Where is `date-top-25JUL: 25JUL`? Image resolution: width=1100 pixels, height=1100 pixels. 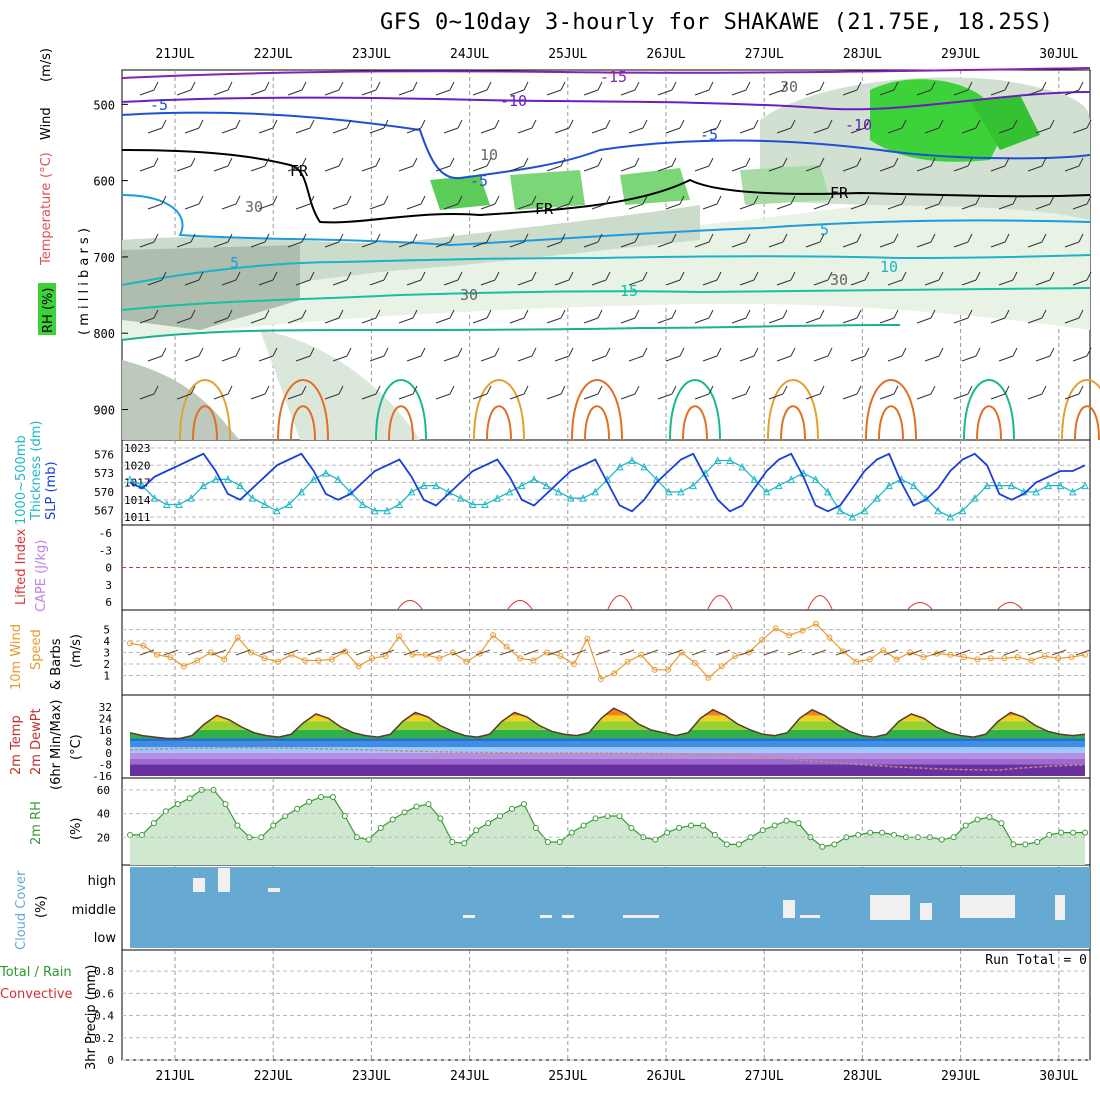 date-top-25JUL: 25JUL is located at coordinates (567, 54).